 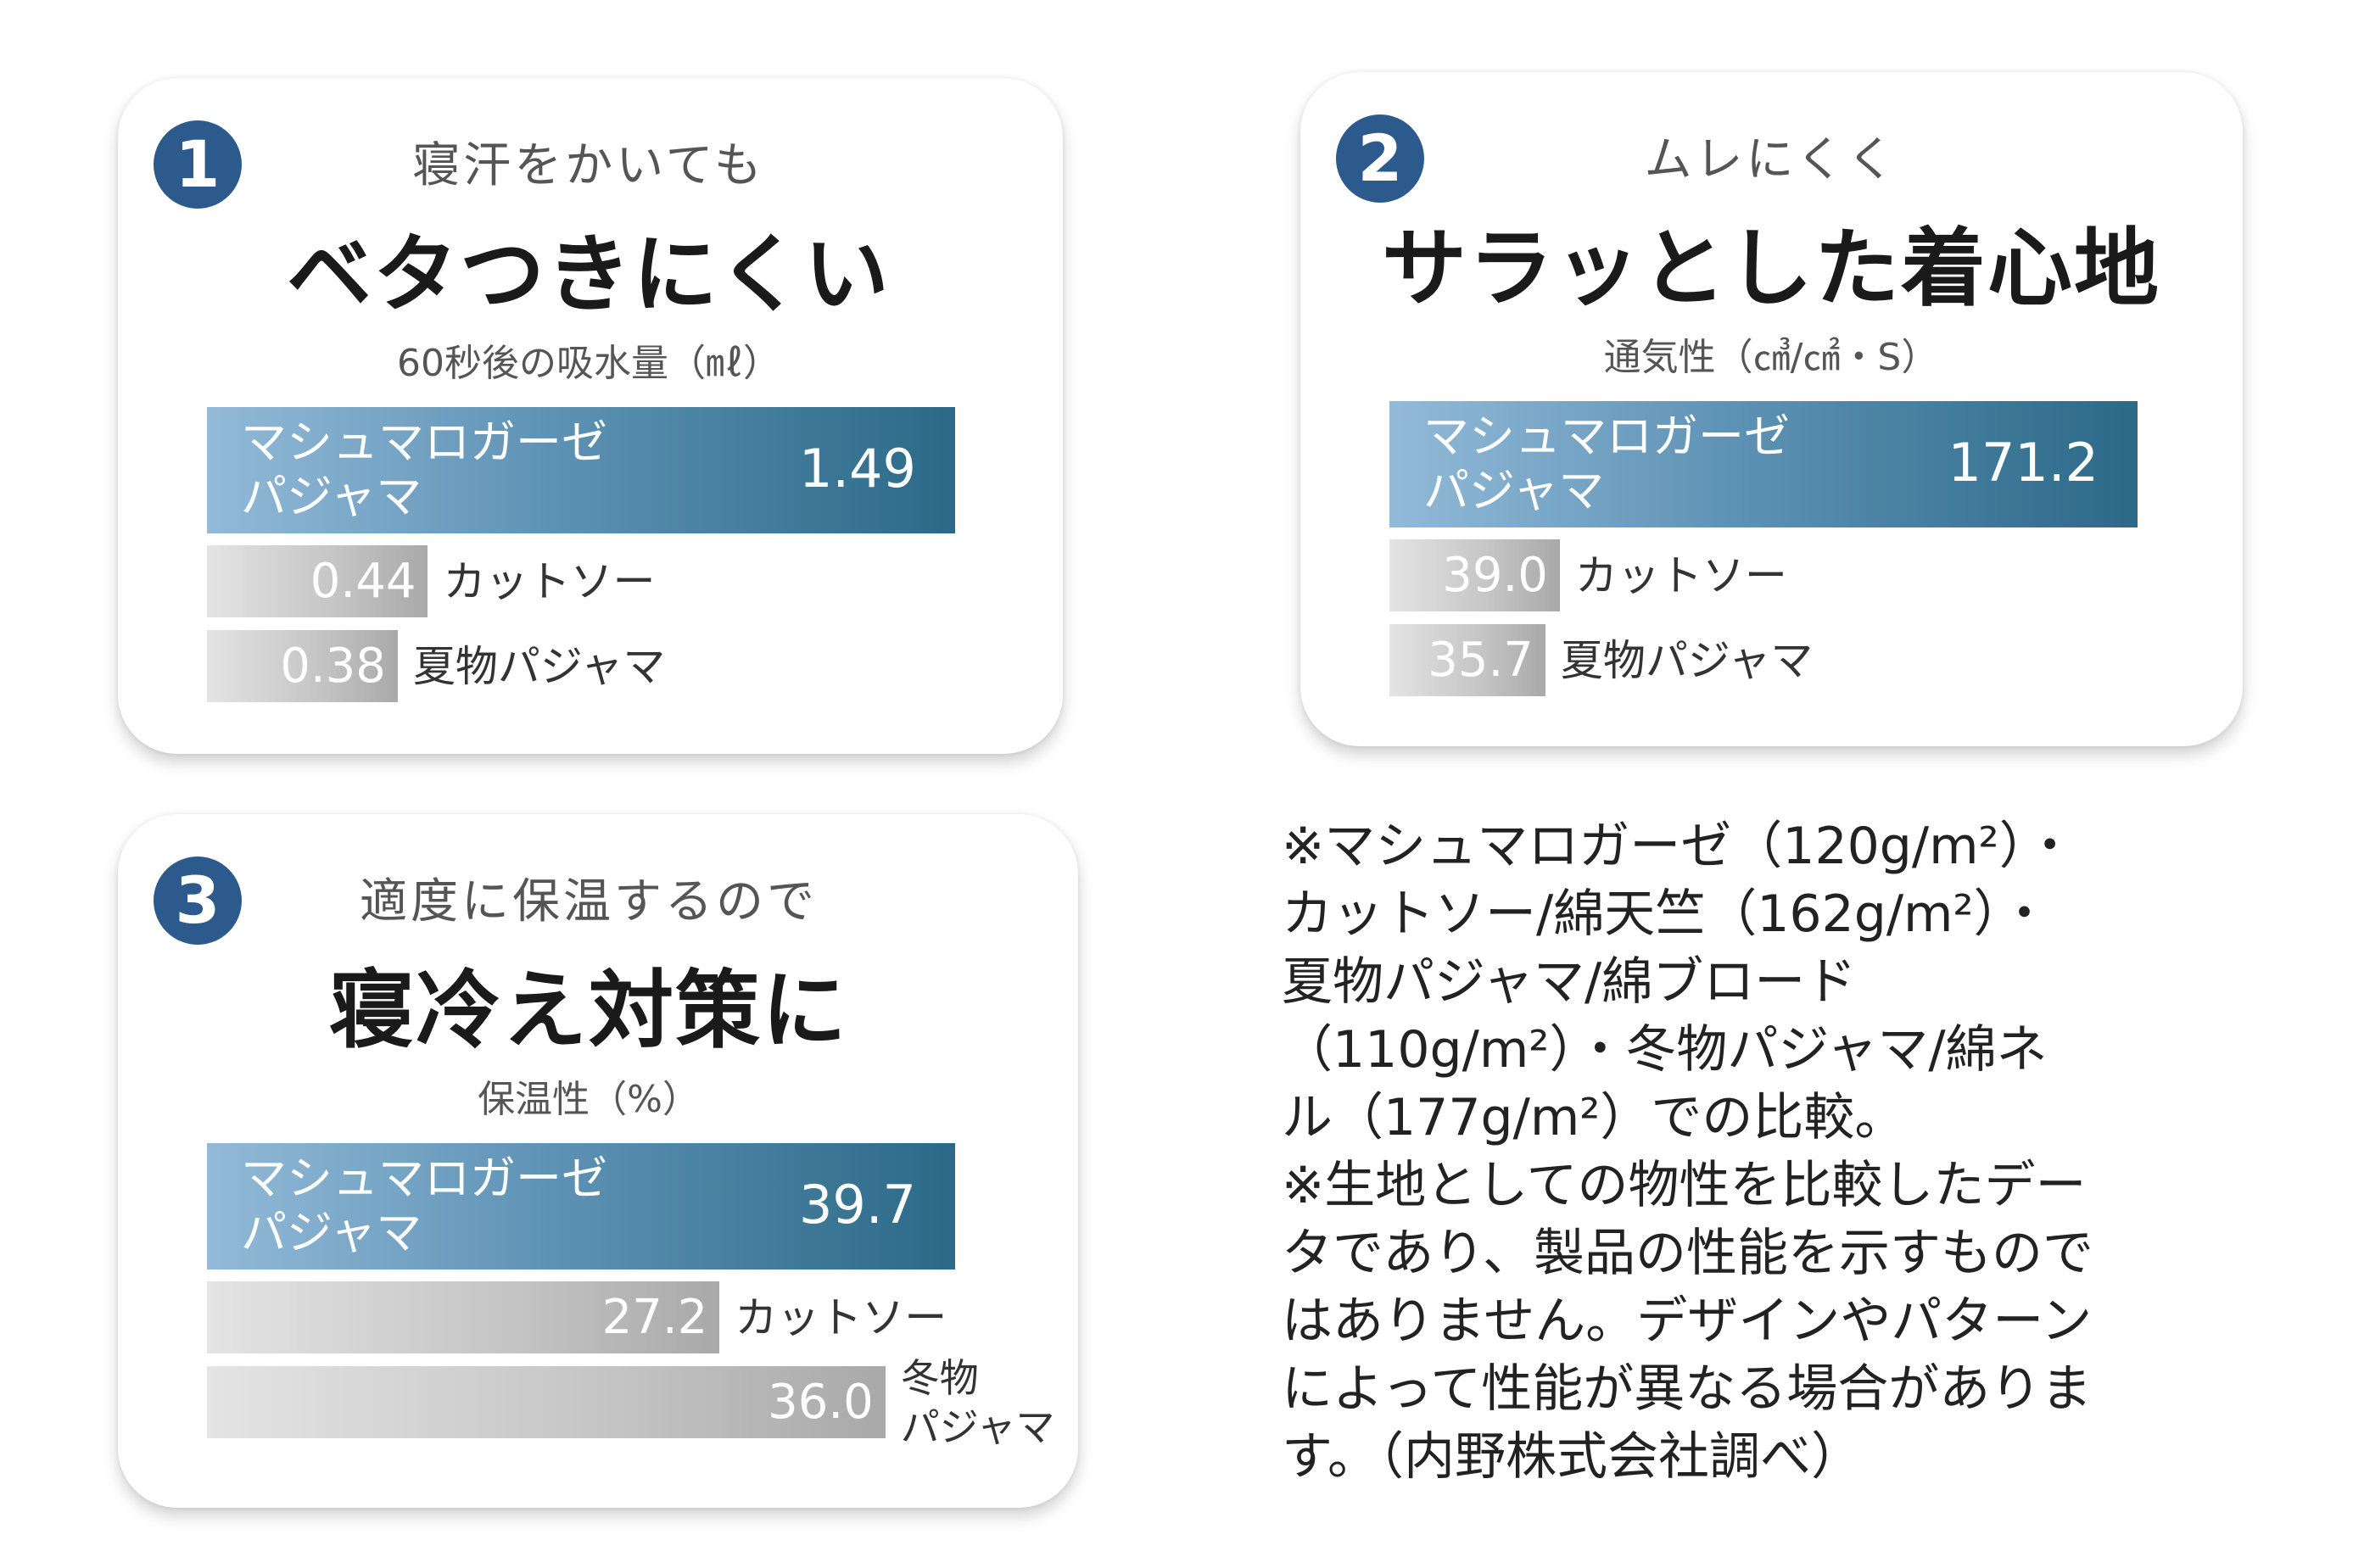 What do you see at coordinates (654, 1318) in the screenshot?
I see `bar-value-label: 27.2` at bounding box center [654, 1318].